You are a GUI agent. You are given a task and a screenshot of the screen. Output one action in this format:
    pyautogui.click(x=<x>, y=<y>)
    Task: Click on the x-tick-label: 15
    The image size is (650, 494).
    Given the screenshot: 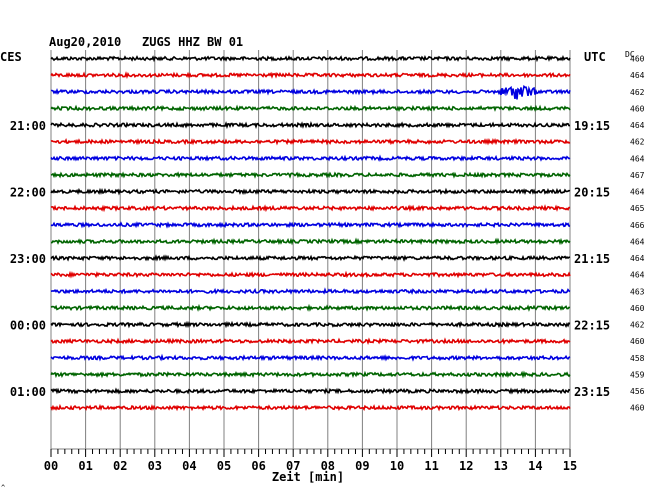 What is the action you would take?
    pyautogui.click(x=570, y=466)
    